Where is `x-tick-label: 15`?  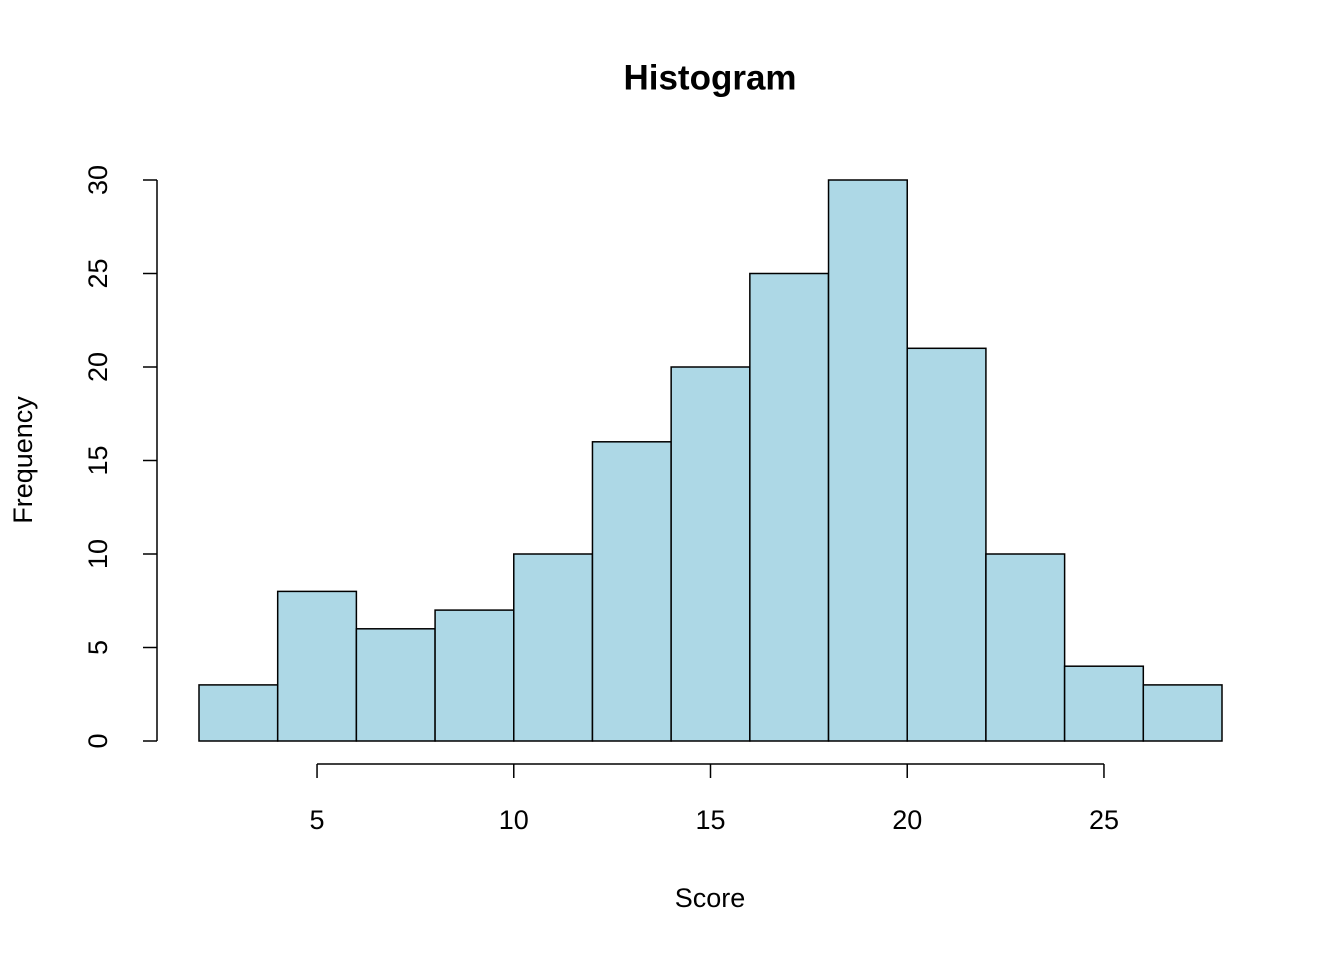
x-tick-label: 15 is located at coordinates (710, 820).